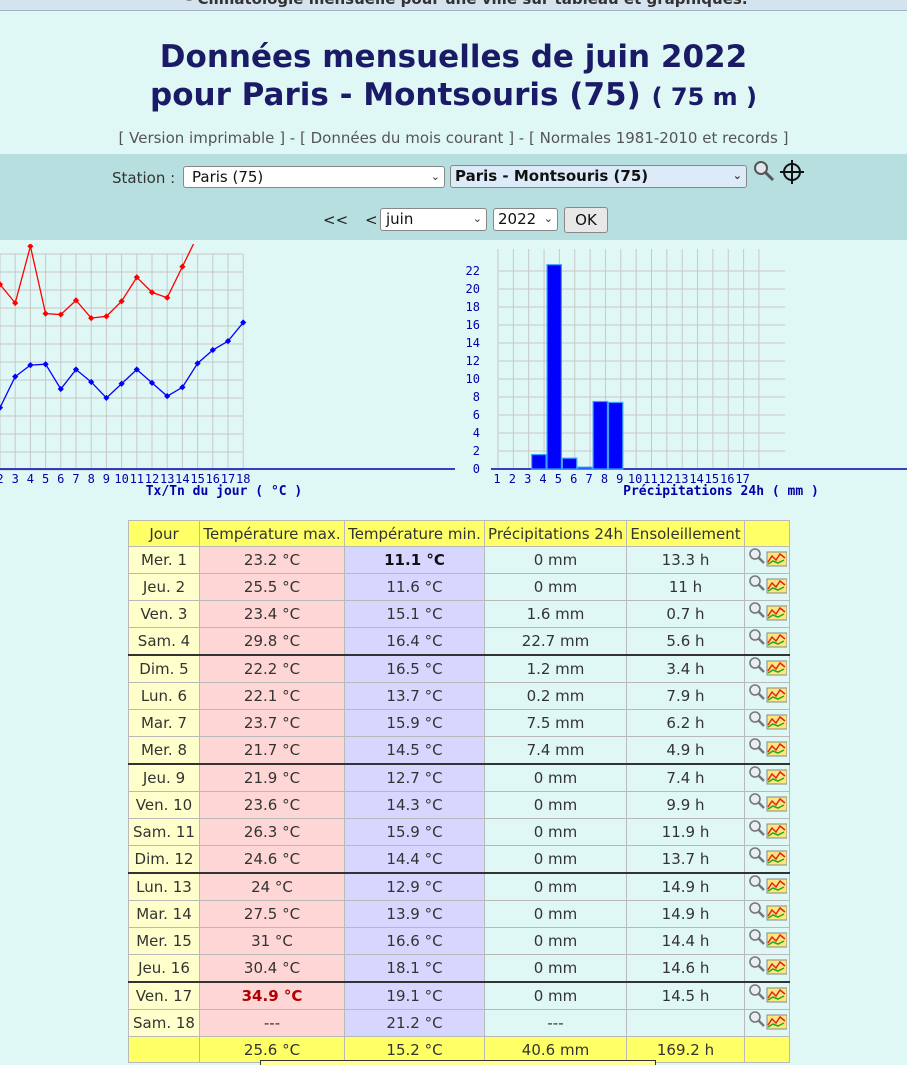 The image size is (907, 1065). Describe the element at coordinates (314, 177) in the screenshot. I see `department-select: Paris (75) ⌄` at that location.